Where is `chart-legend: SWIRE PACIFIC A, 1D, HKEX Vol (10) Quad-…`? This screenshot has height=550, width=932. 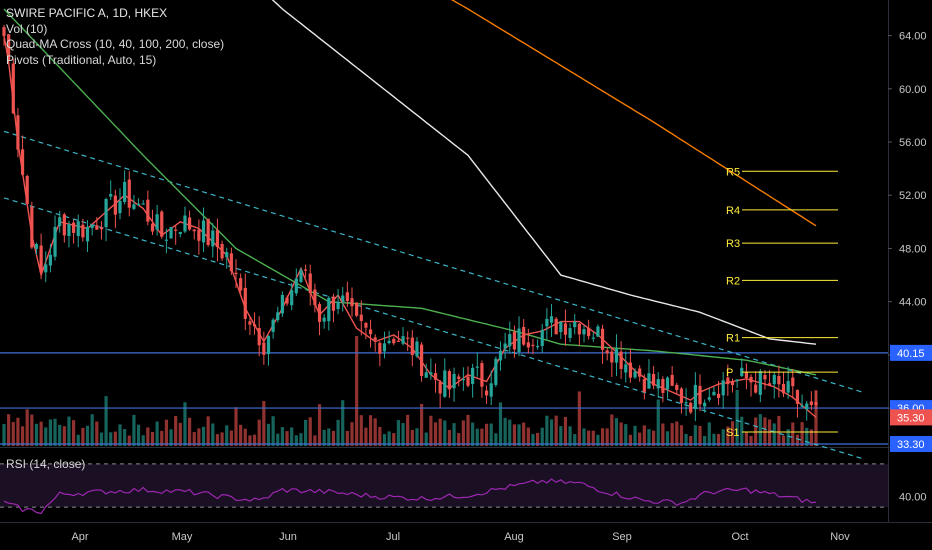 chart-legend: SWIRE PACIFIC A, 1D, HKEX Vol (10) Quad-… is located at coordinates (115, 37).